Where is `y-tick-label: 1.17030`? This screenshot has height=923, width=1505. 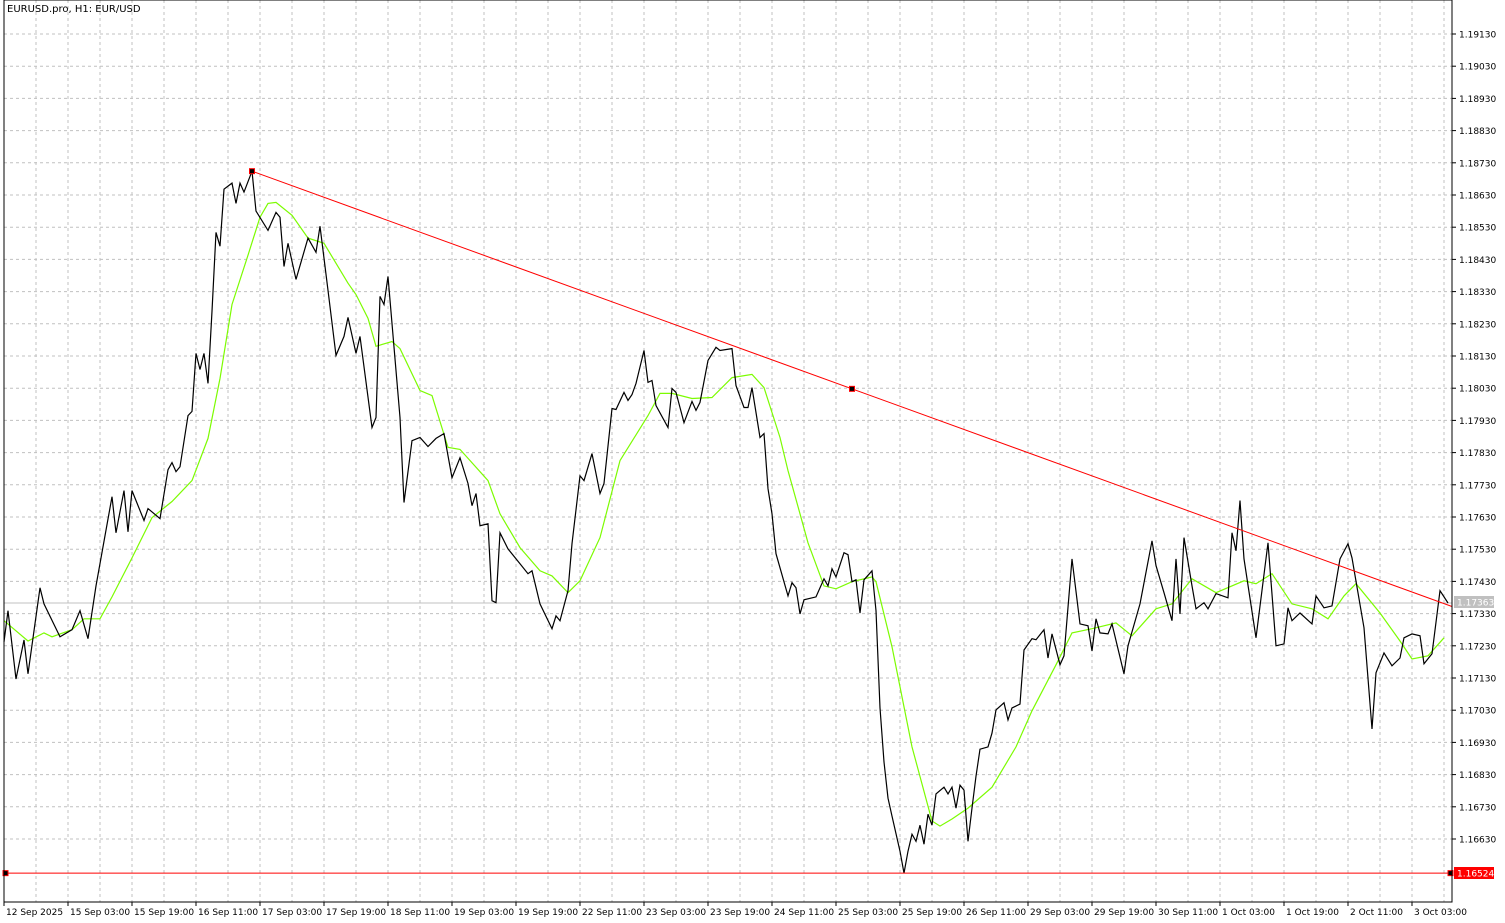
y-tick-label: 1.17030 is located at coordinates (1477, 712).